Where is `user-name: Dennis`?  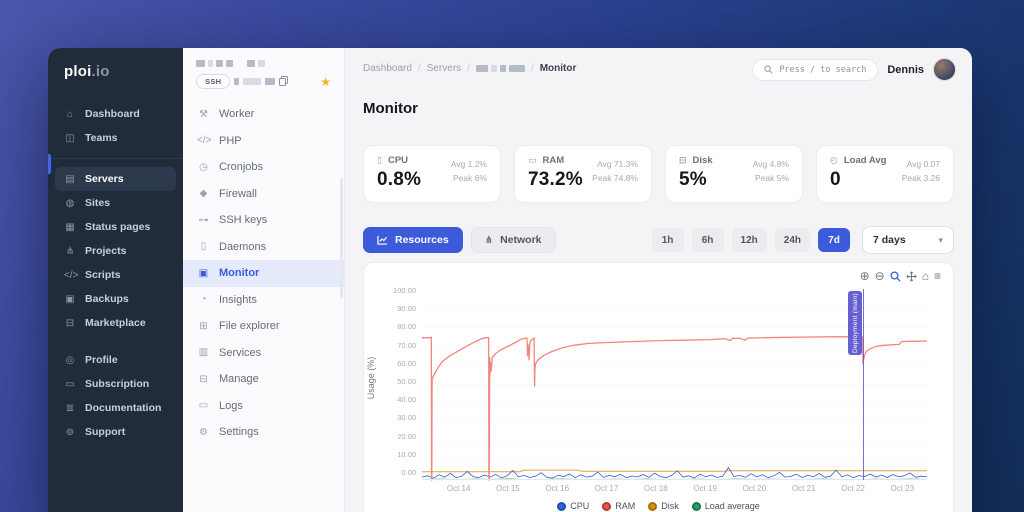 user-name: Dennis is located at coordinates (905, 69).